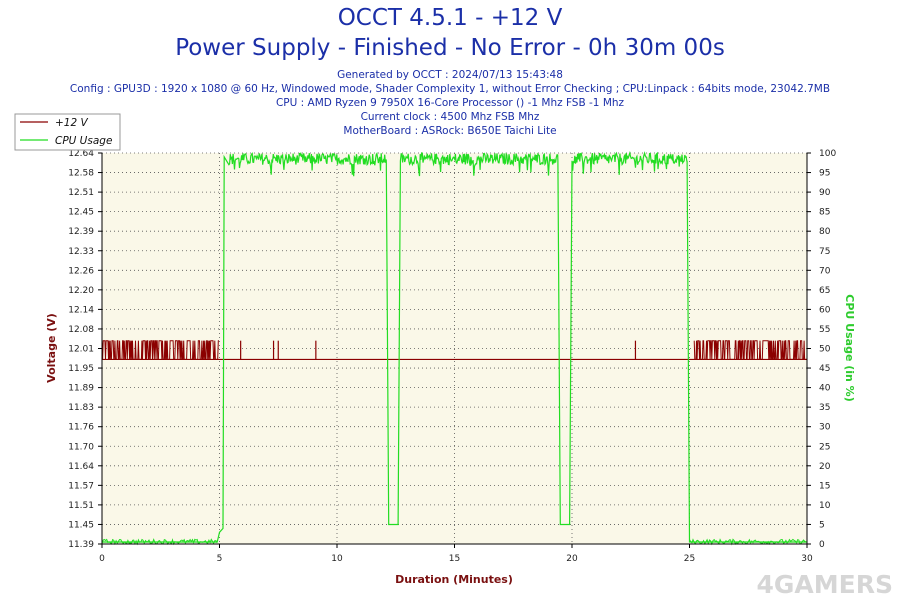 The image size is (900, 600). What do you see at coordinates (71, 123) in the screenshot?
I see `legend-label-voltage: +12 V` at bounding box center [71, 123].